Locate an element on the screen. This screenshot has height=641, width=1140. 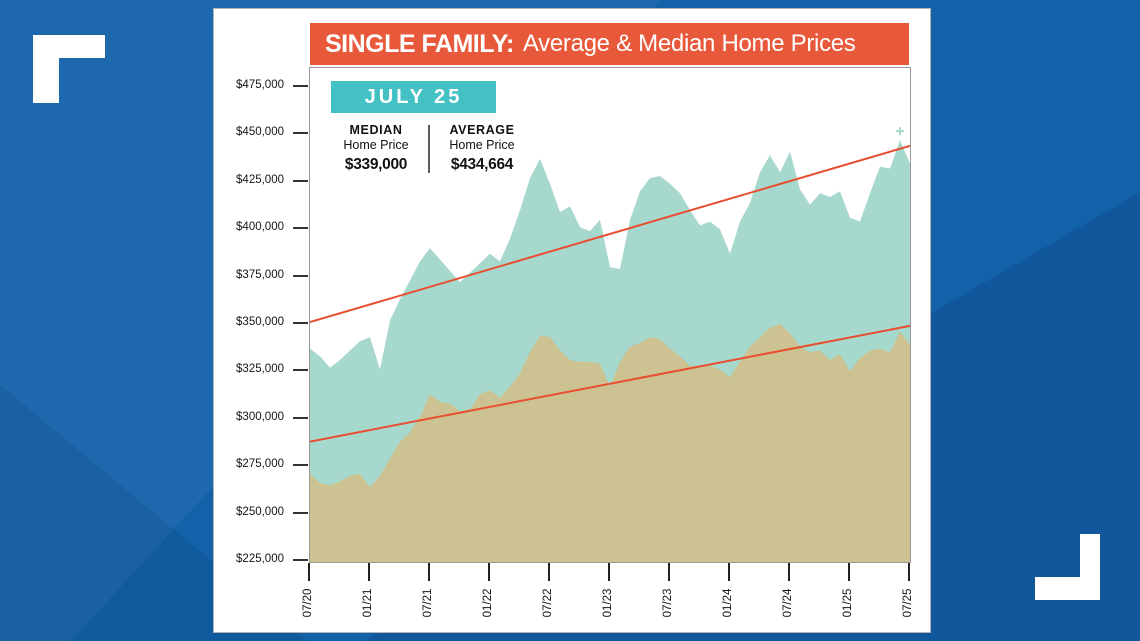
legend-average-value: $434,664 is located at coordinates (482, 164).